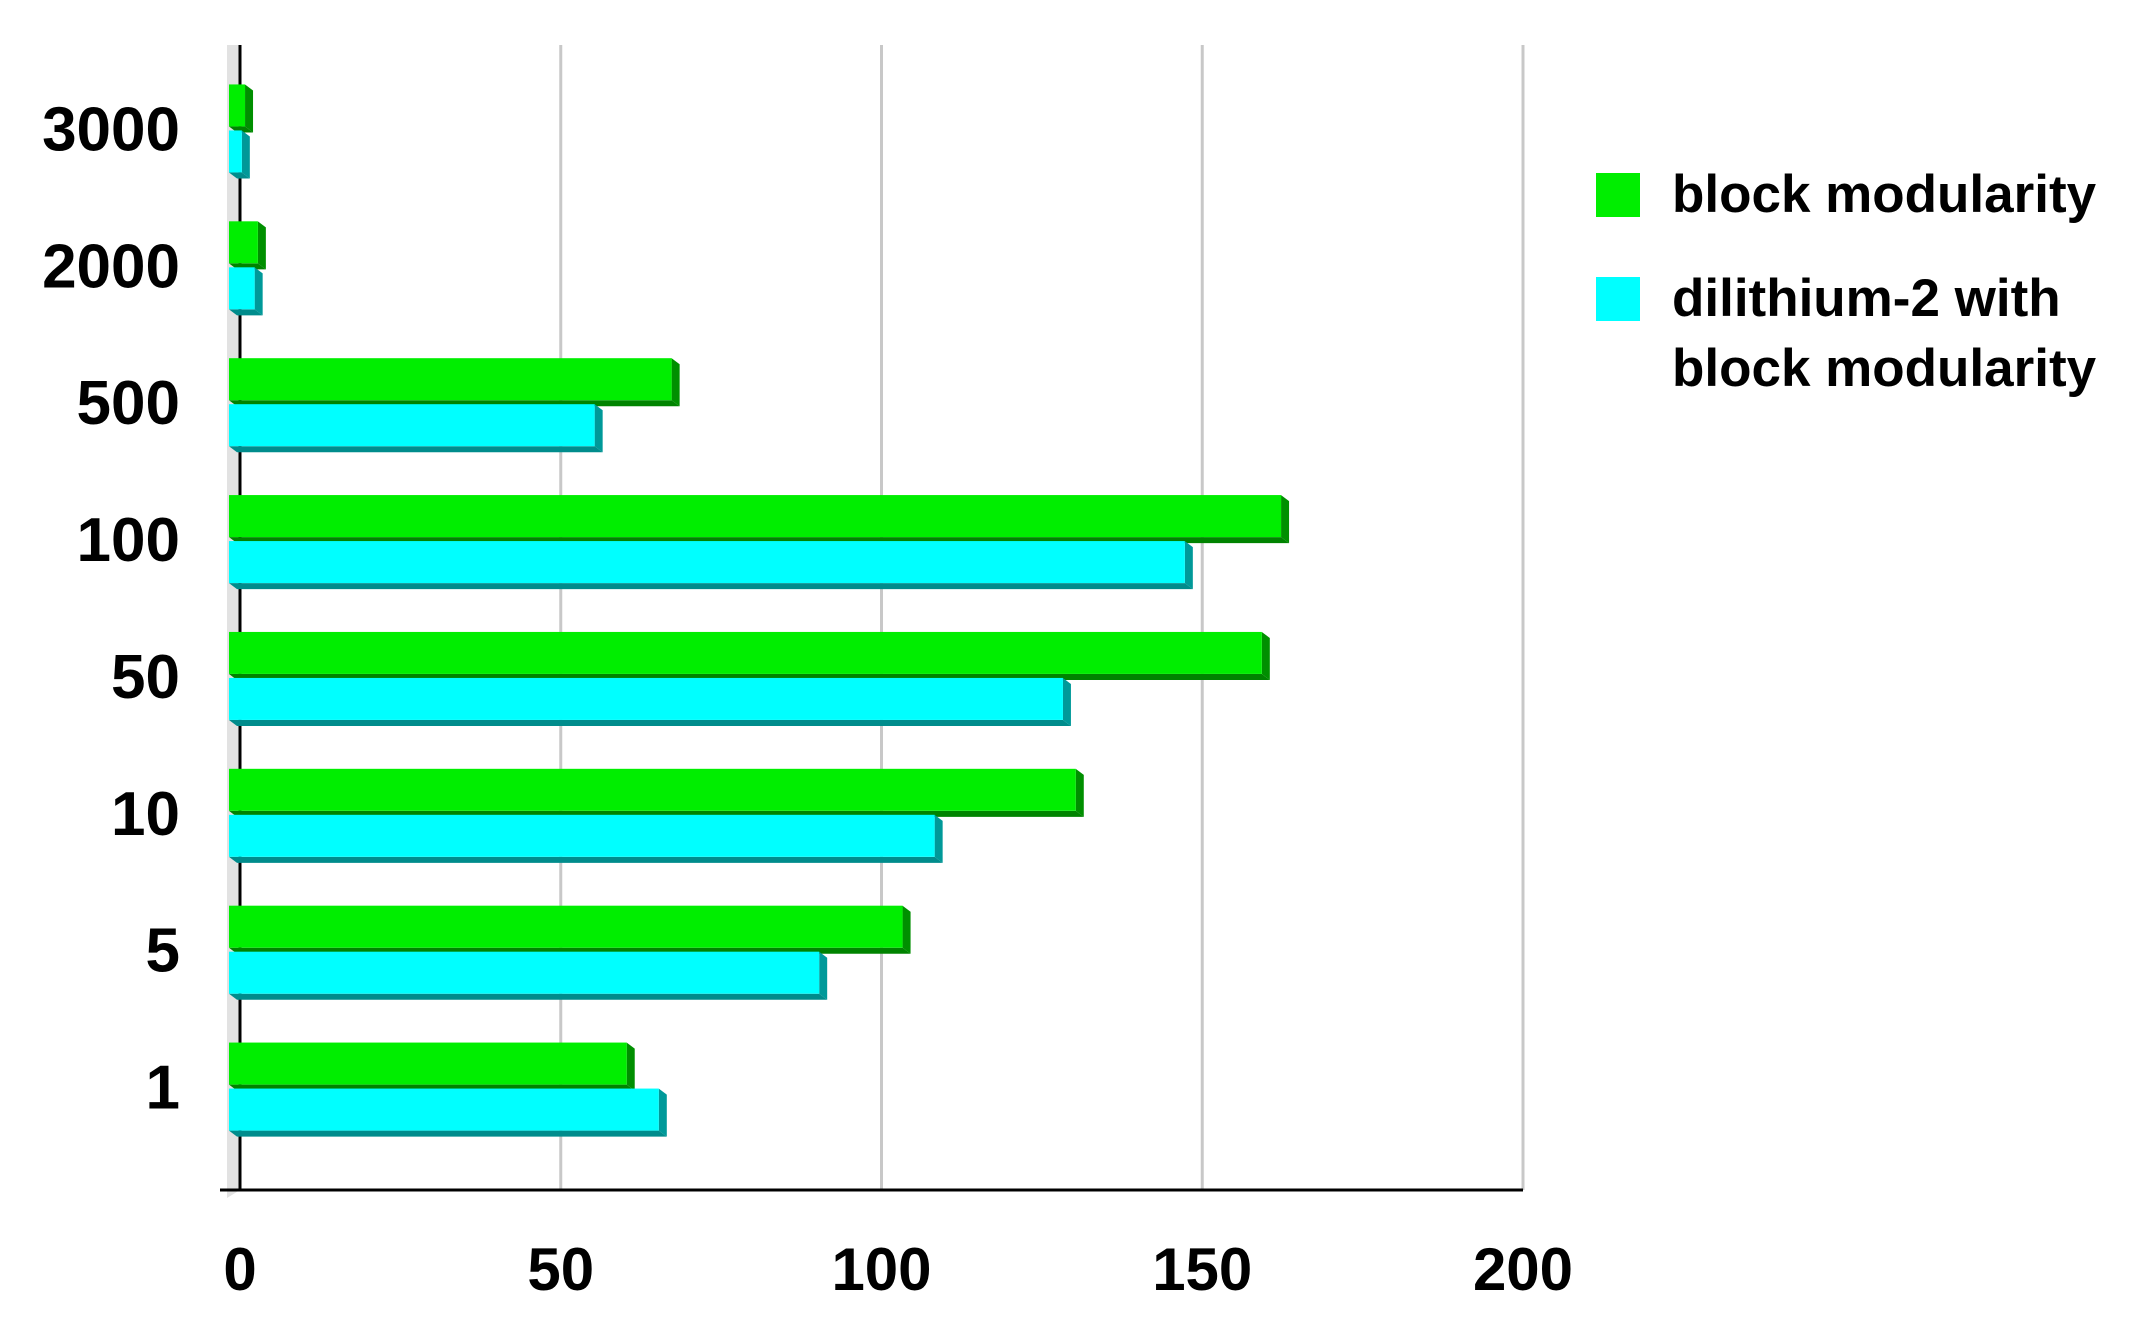 The width and height of the screenshot is (2145, 1320). I want to click on y-tick-label: 1, so click(163, 1088).